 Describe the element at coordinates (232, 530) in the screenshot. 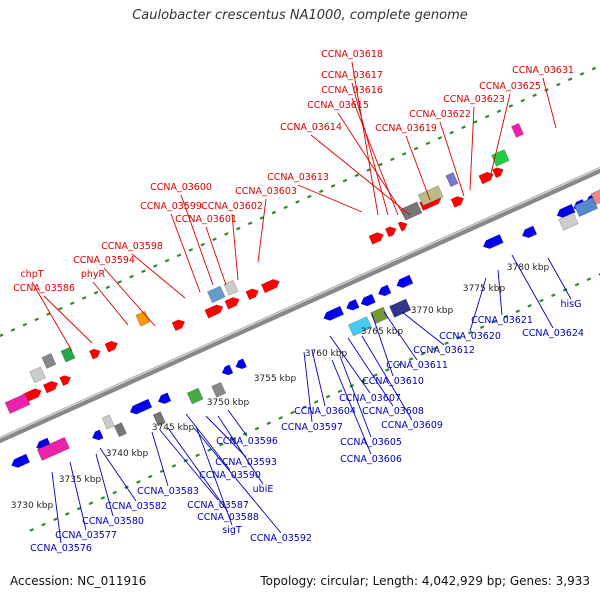

I see `reverse-gene-label: sigT` at that location.